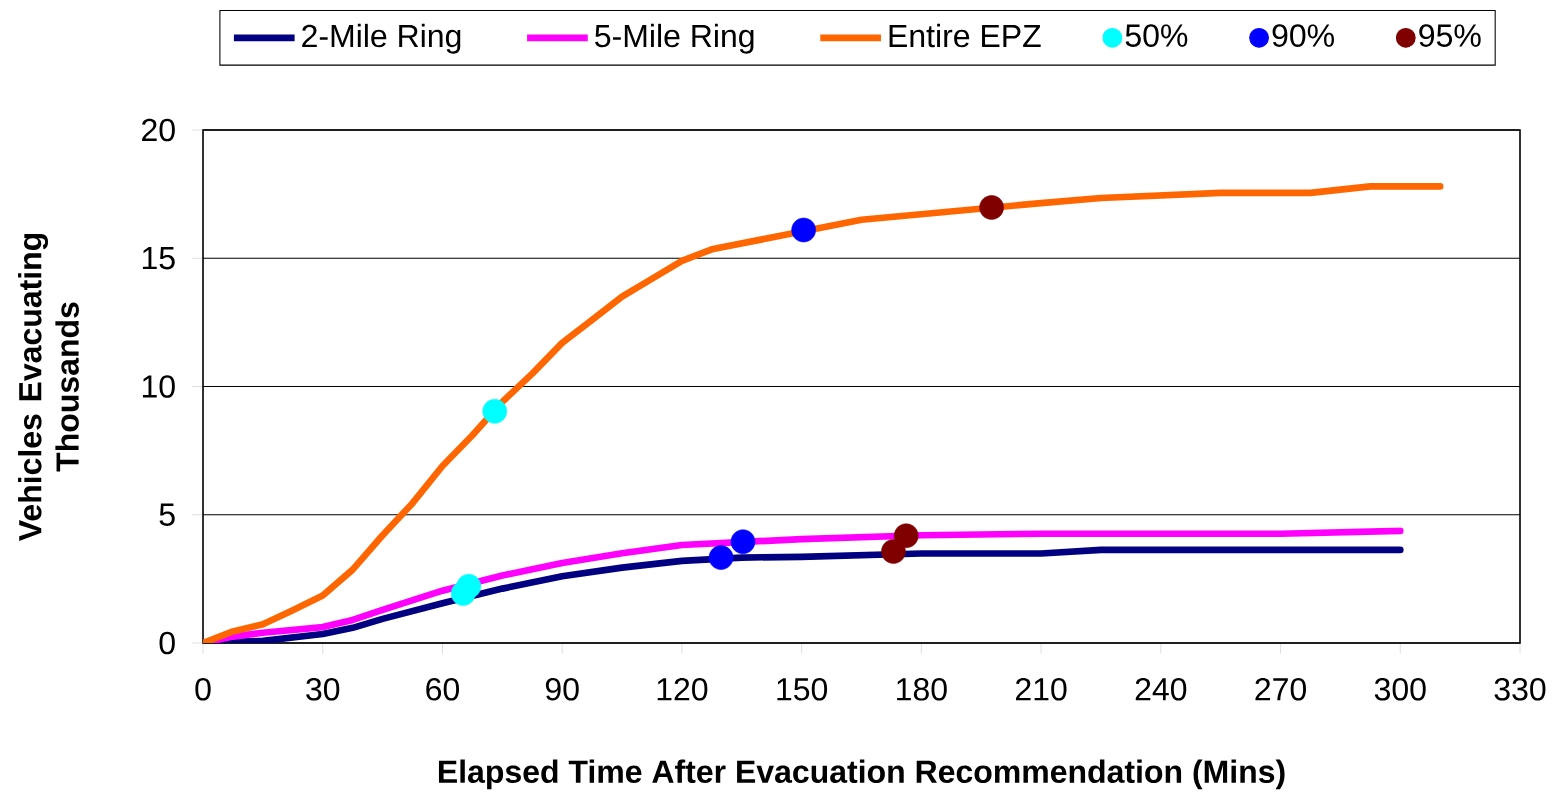  I want to click on x-axis-title: Elapsed Time After Evacuation Recommendation (Mins), so click(861, 774).